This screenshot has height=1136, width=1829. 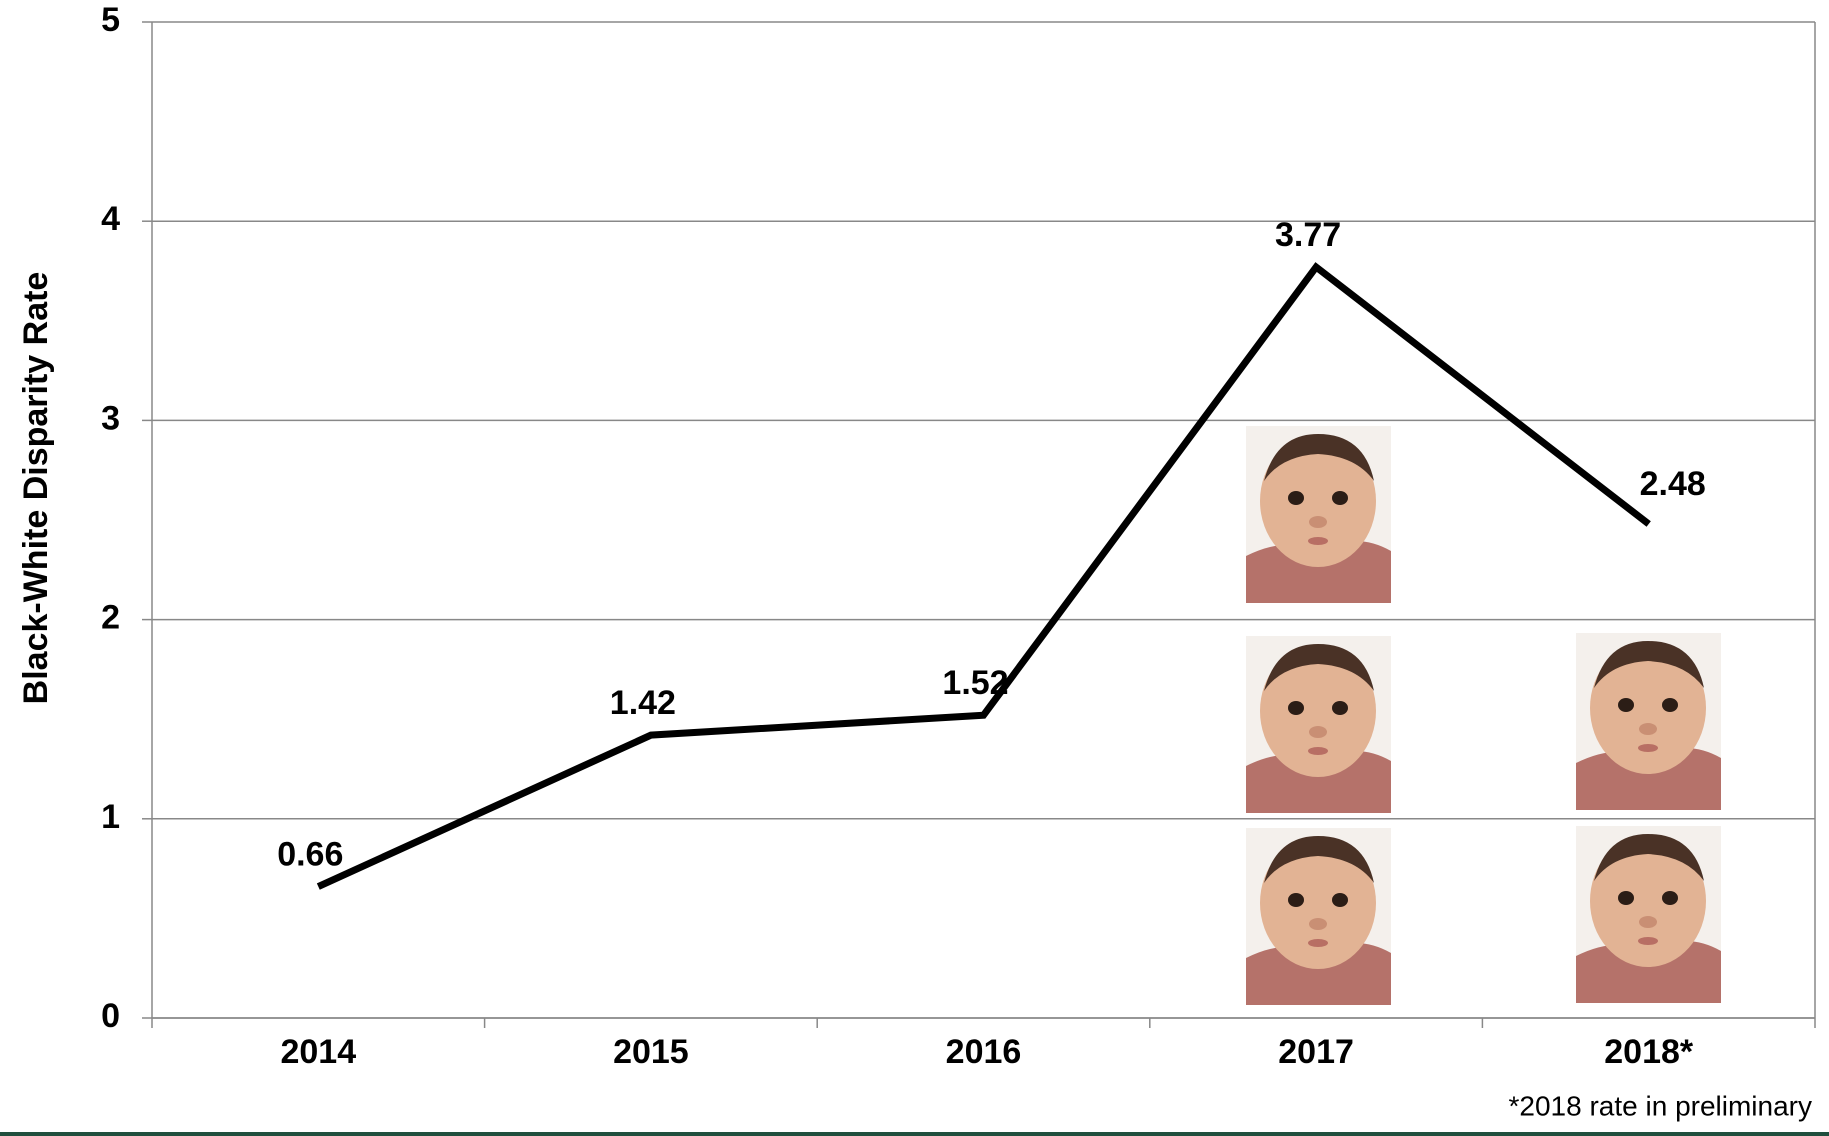 What do you see at coordinates (110, 418) in the screenshot?
I see `y-tick-label: 3` at bounding box center [110, 418].